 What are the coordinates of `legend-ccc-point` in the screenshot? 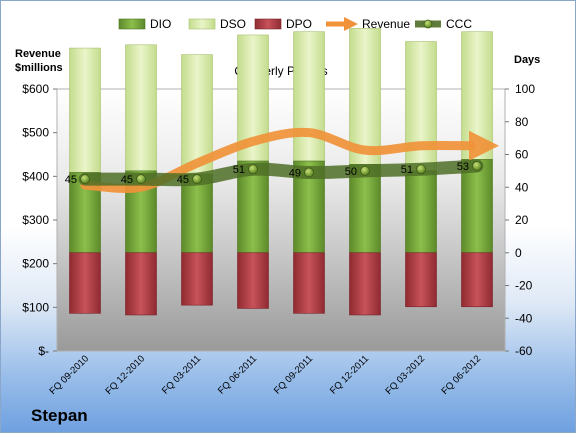 It's located at (428, 24).